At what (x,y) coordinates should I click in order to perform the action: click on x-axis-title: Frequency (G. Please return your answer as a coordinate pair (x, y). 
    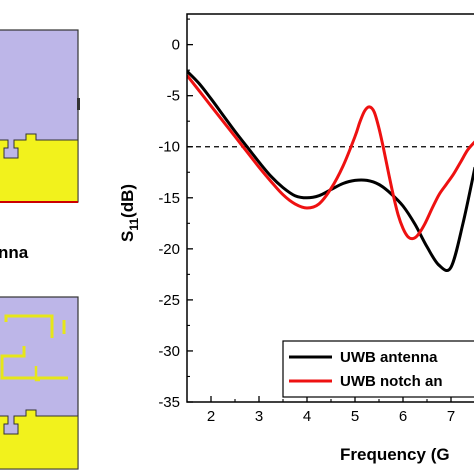
    Looking at the image, I should click on (395, 454).